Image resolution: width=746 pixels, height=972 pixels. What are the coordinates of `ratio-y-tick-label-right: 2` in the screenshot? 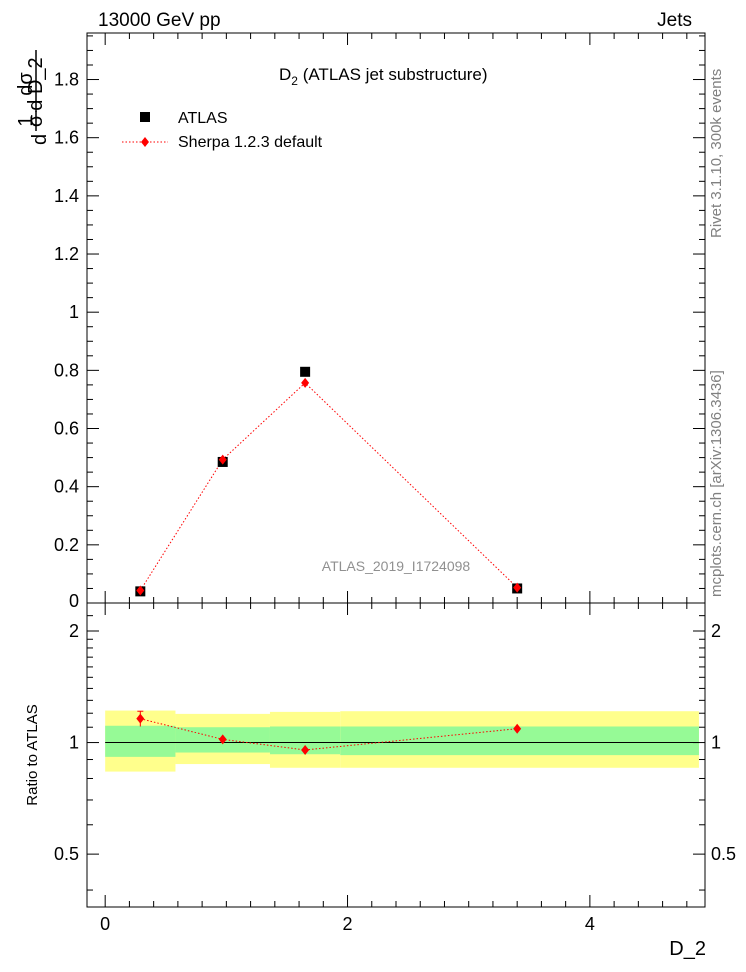 It's located at (716, 631).